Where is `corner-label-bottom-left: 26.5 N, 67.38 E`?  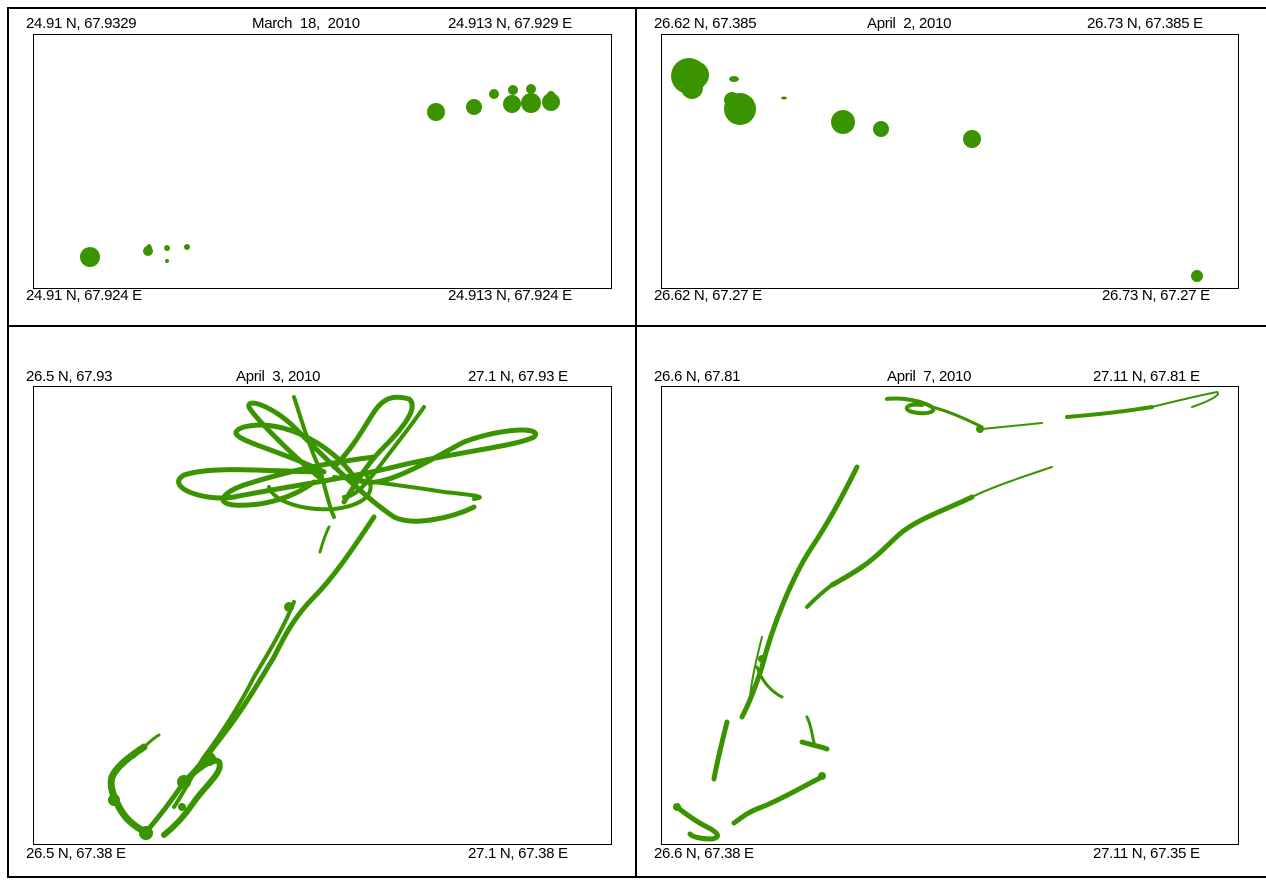 corner-label-bottom-left: 26.5 N, 67.38 E is located at coordinates (76, 853).